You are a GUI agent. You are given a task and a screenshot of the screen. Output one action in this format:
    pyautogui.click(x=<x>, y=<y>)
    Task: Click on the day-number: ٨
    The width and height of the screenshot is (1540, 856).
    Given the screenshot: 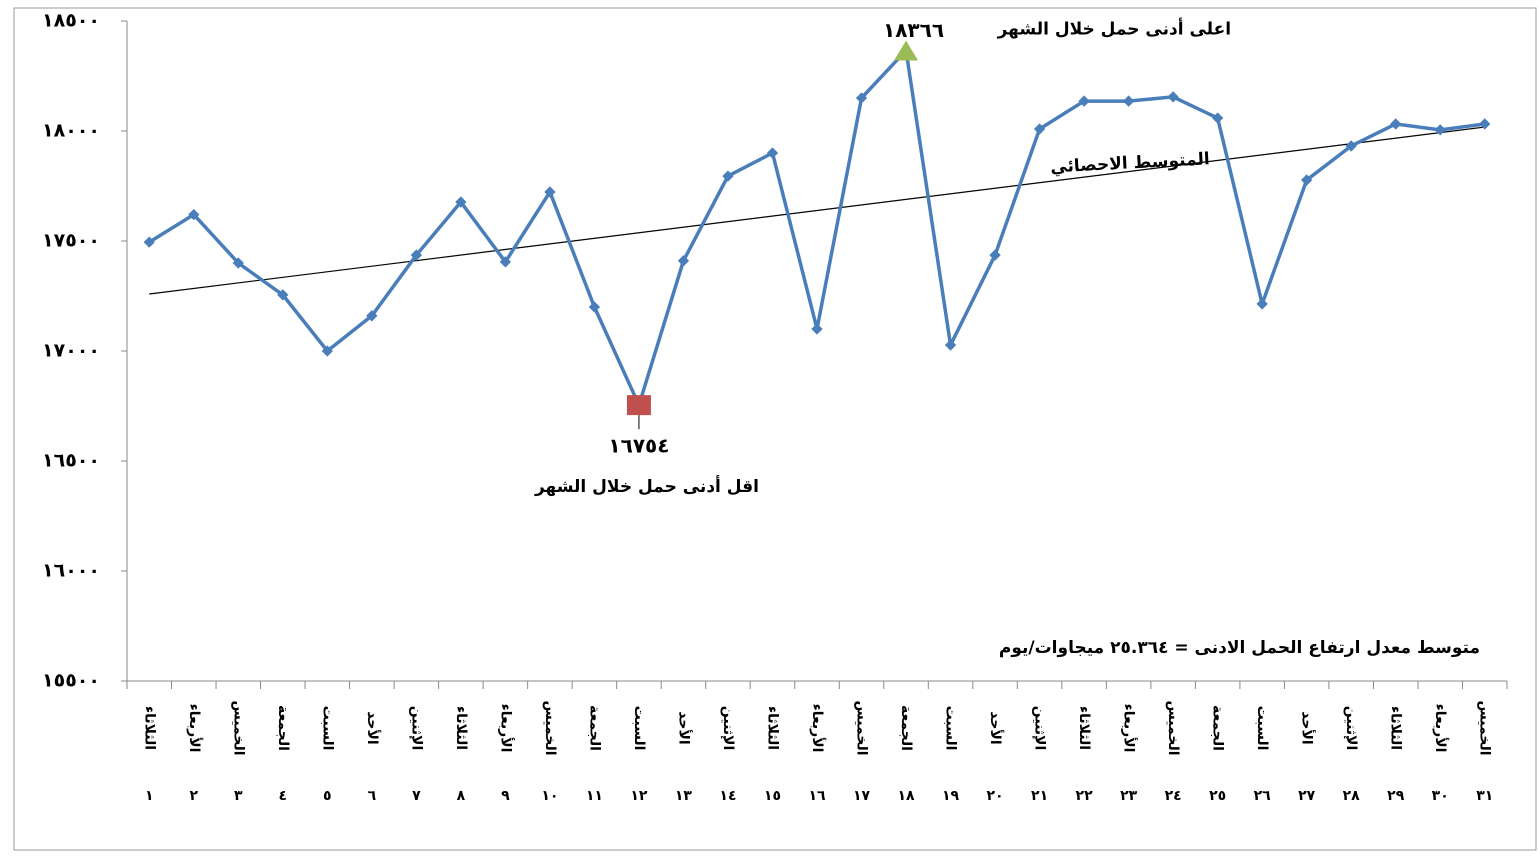 What is the action you would take?
    pyautogui.click(x=461, y=796)
    